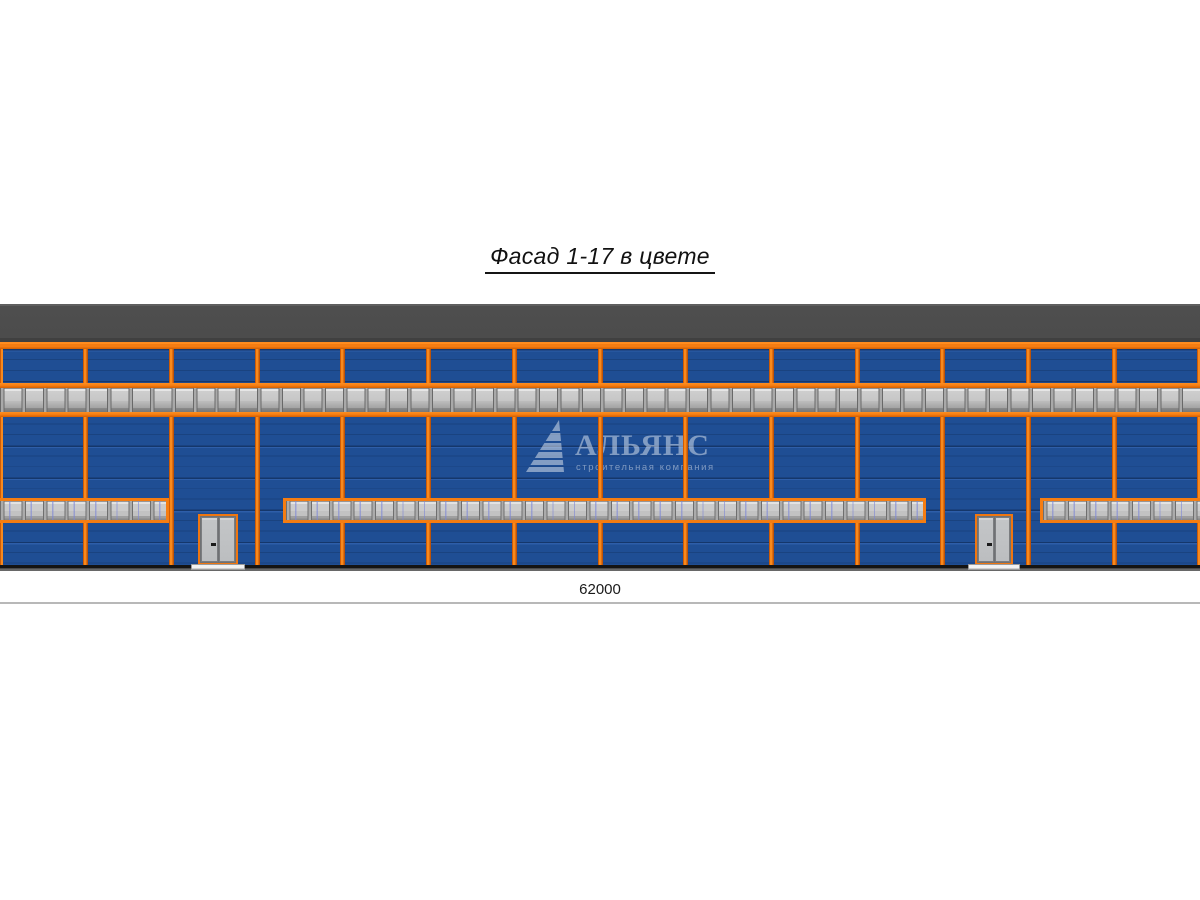  What do you see at coordinates (642, 445) in the screenshot?
I see `company-name: АЛЬЯНС` at bounding box center [642, 445].